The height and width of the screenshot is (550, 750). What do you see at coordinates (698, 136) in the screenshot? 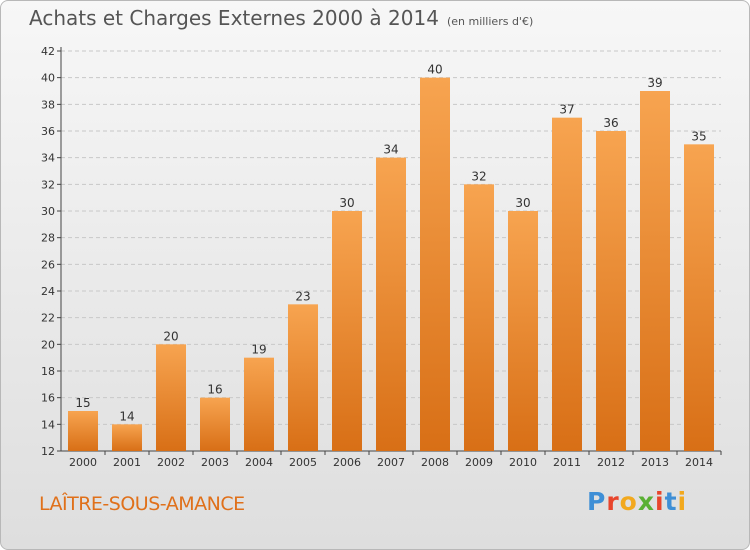
I see `bar-value-label: 35` at bounding box center [698, 136].